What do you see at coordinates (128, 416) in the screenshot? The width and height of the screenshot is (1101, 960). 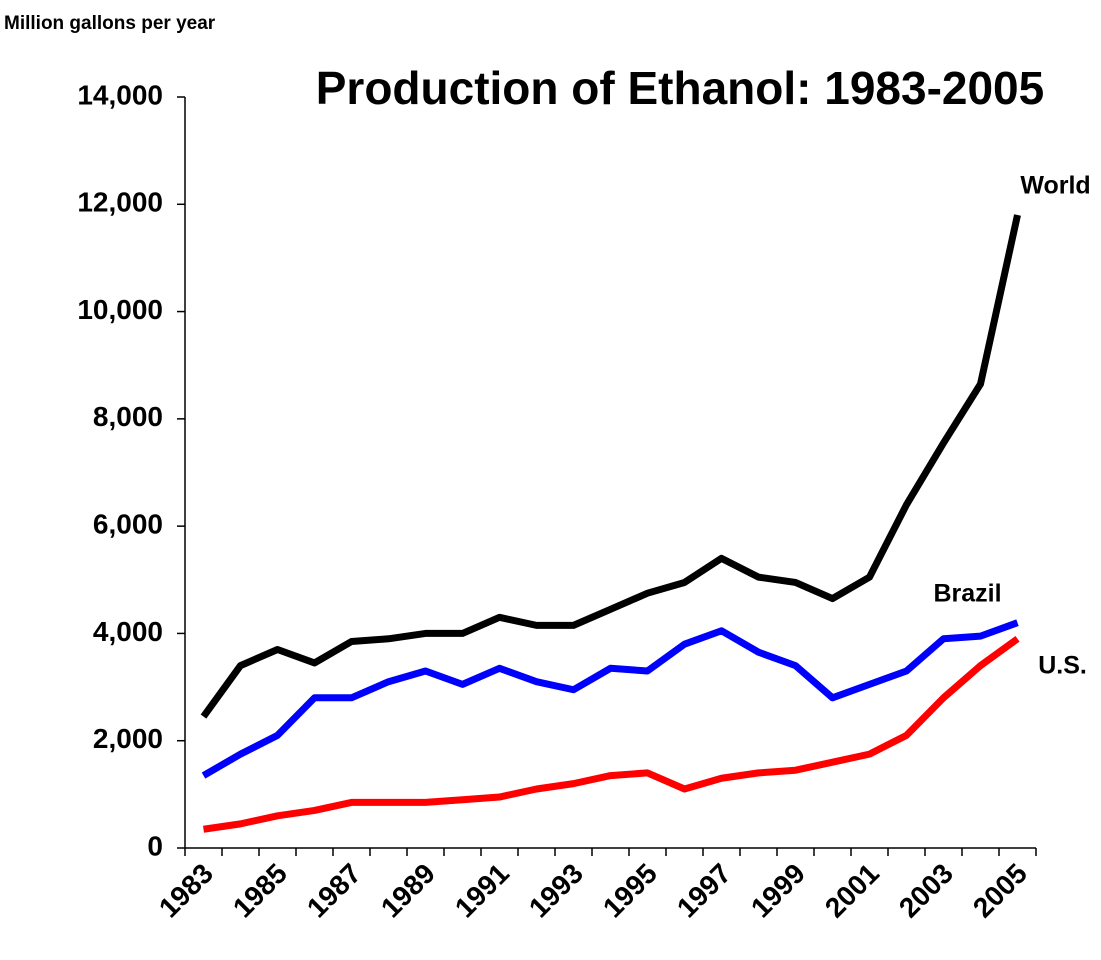 I see `y-tick-label: 8,000` at bounding box center [128, 416].